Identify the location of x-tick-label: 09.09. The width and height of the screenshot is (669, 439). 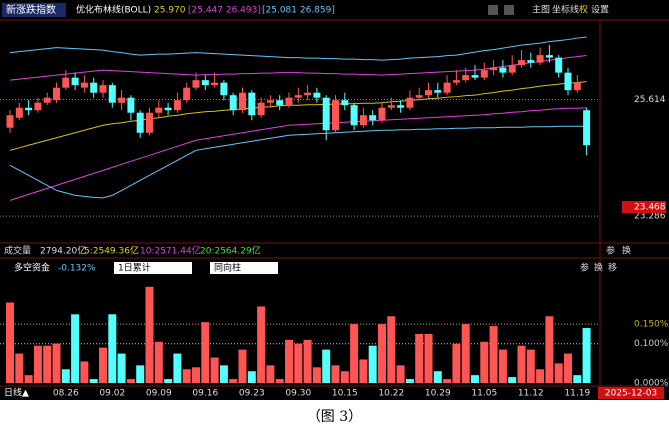
(159, 394).